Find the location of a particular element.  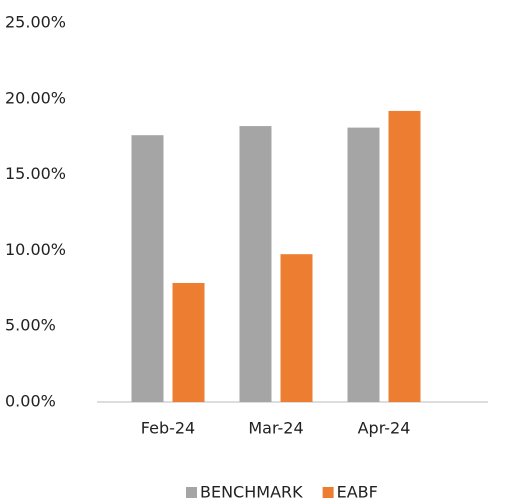

y-tick-label: 10.00% is located at coordinates (35, 249).